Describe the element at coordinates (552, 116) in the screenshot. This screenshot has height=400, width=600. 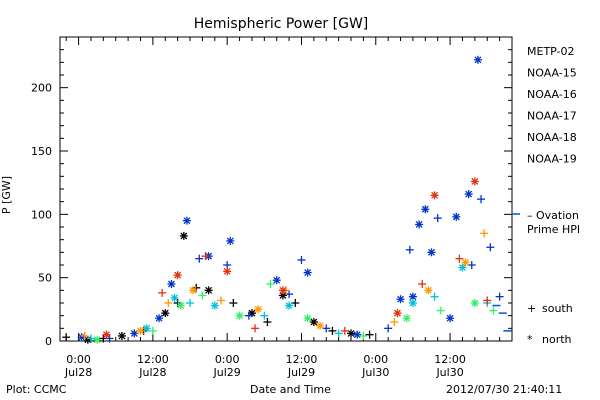
I see `legend-entry: NOAA-17` at that location.